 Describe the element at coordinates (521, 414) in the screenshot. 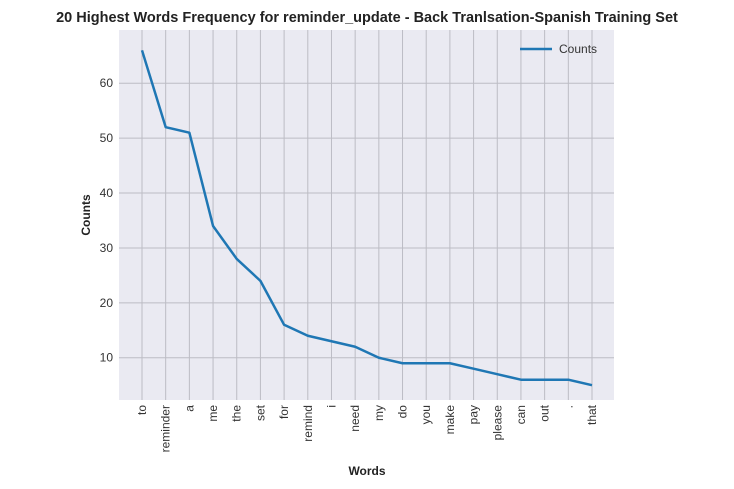

I see `x-tick-label: can` at that location.